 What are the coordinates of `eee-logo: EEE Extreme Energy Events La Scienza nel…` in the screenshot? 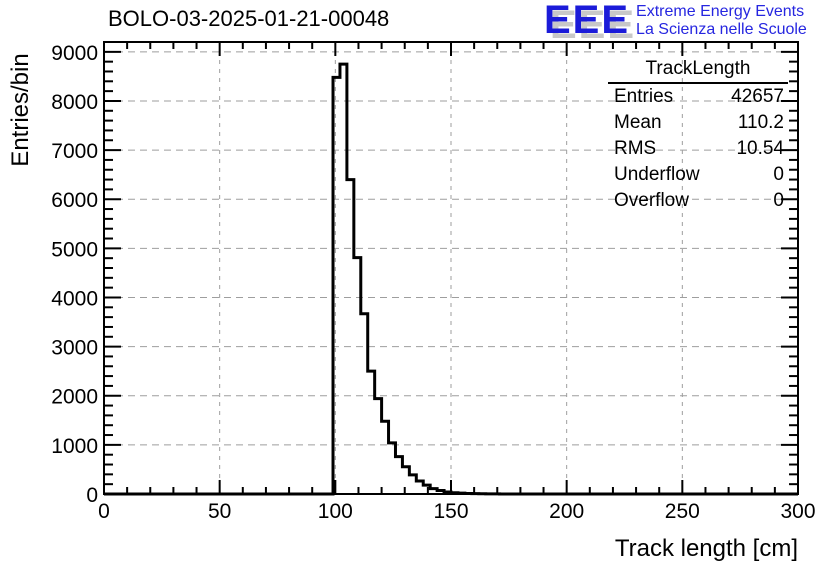 It's located at (675, 22).